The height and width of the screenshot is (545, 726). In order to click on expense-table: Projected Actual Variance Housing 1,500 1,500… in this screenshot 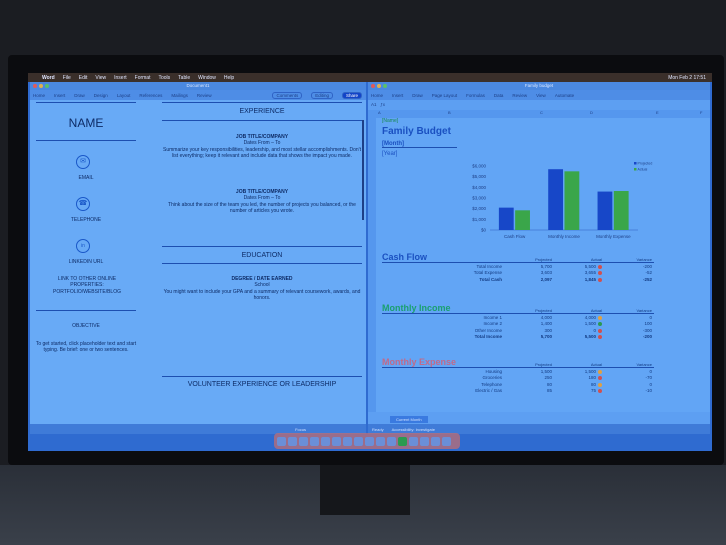, I will do `click(518, 376)`.